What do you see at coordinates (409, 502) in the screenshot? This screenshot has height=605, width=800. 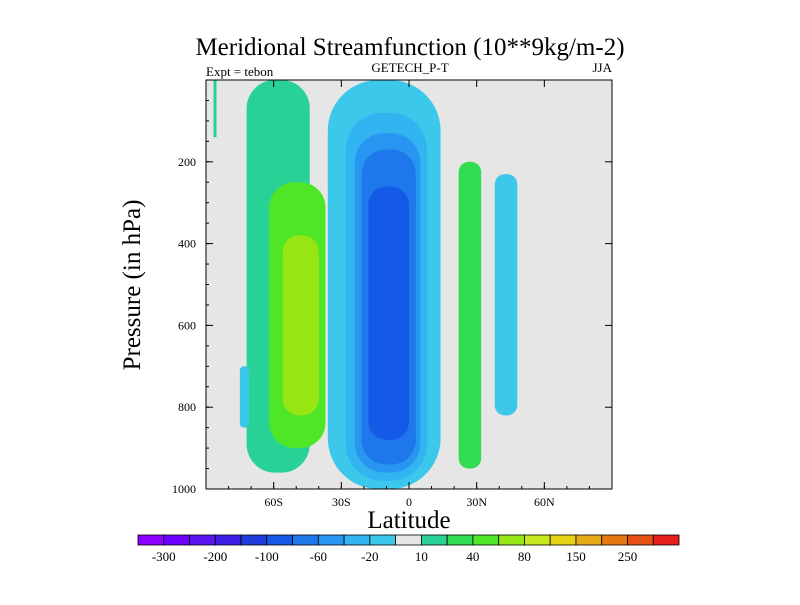 I see `x-tick-label: 0` at bounding box center [409, 502].